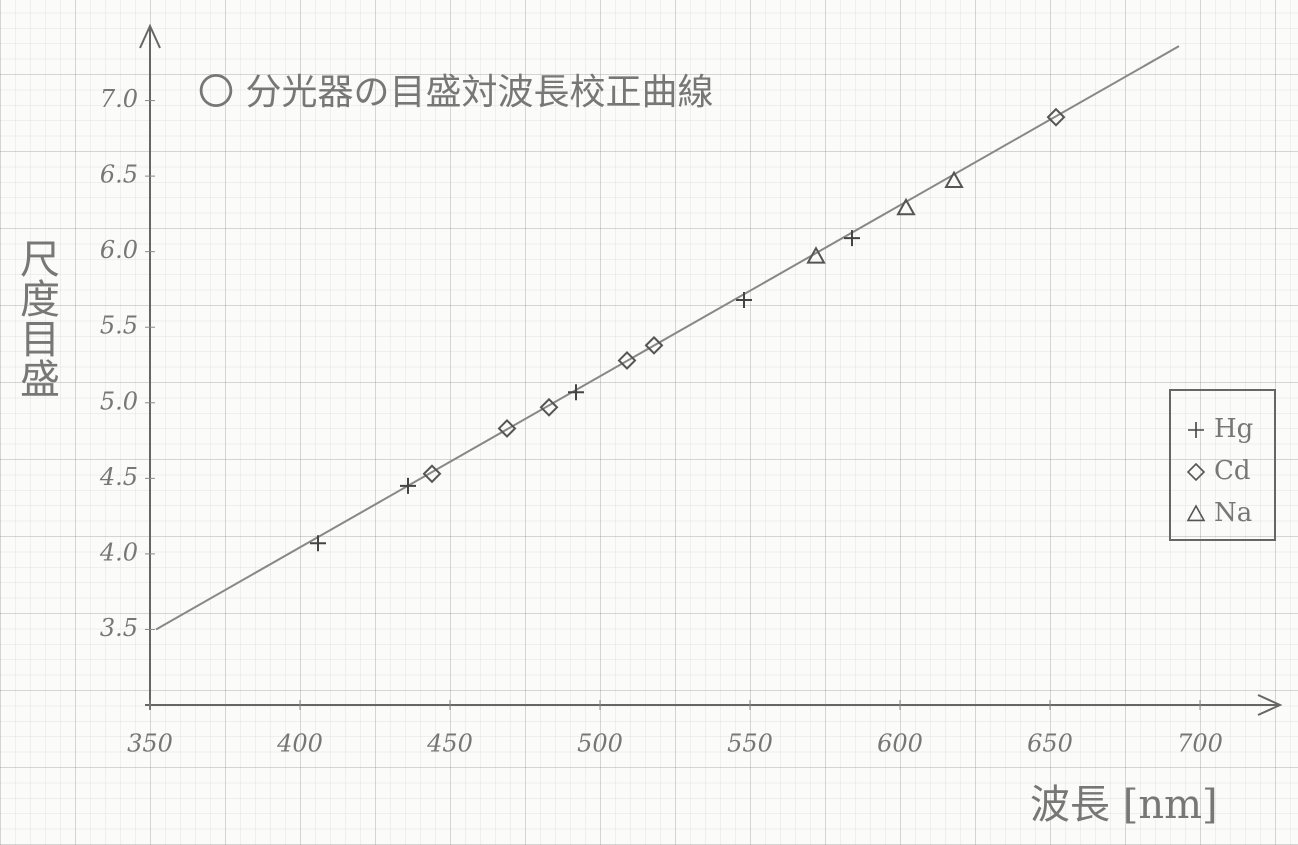  I want to click on chart-title: 〇 分光器の目盛対波長校正曲線, so click(455, 92).